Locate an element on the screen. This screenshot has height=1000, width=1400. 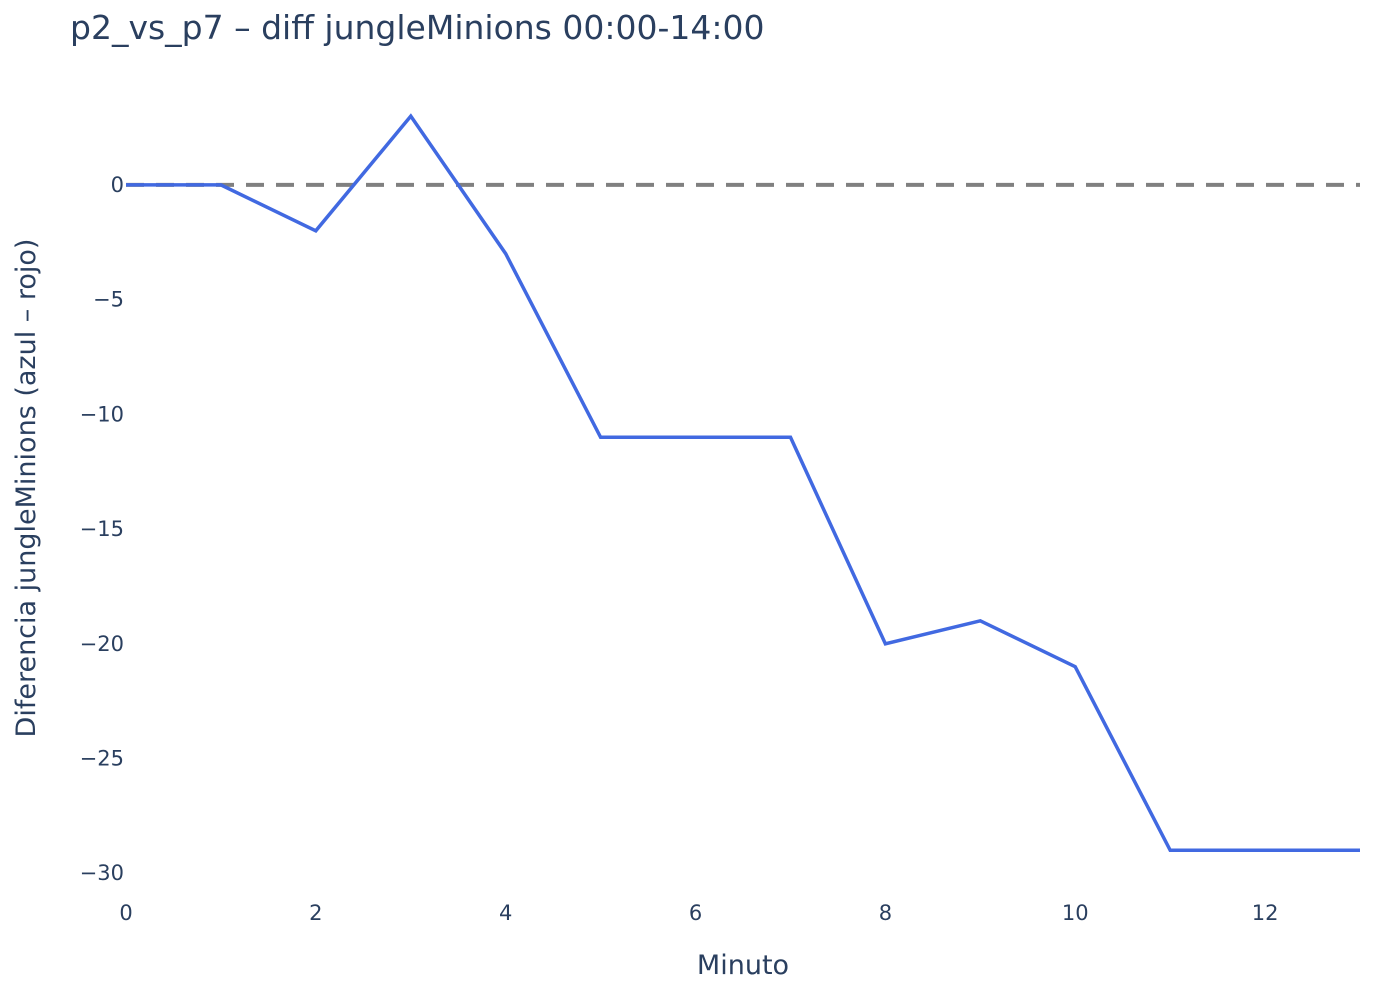
y-tick-label: −30 is located at coordinates (102, 873).